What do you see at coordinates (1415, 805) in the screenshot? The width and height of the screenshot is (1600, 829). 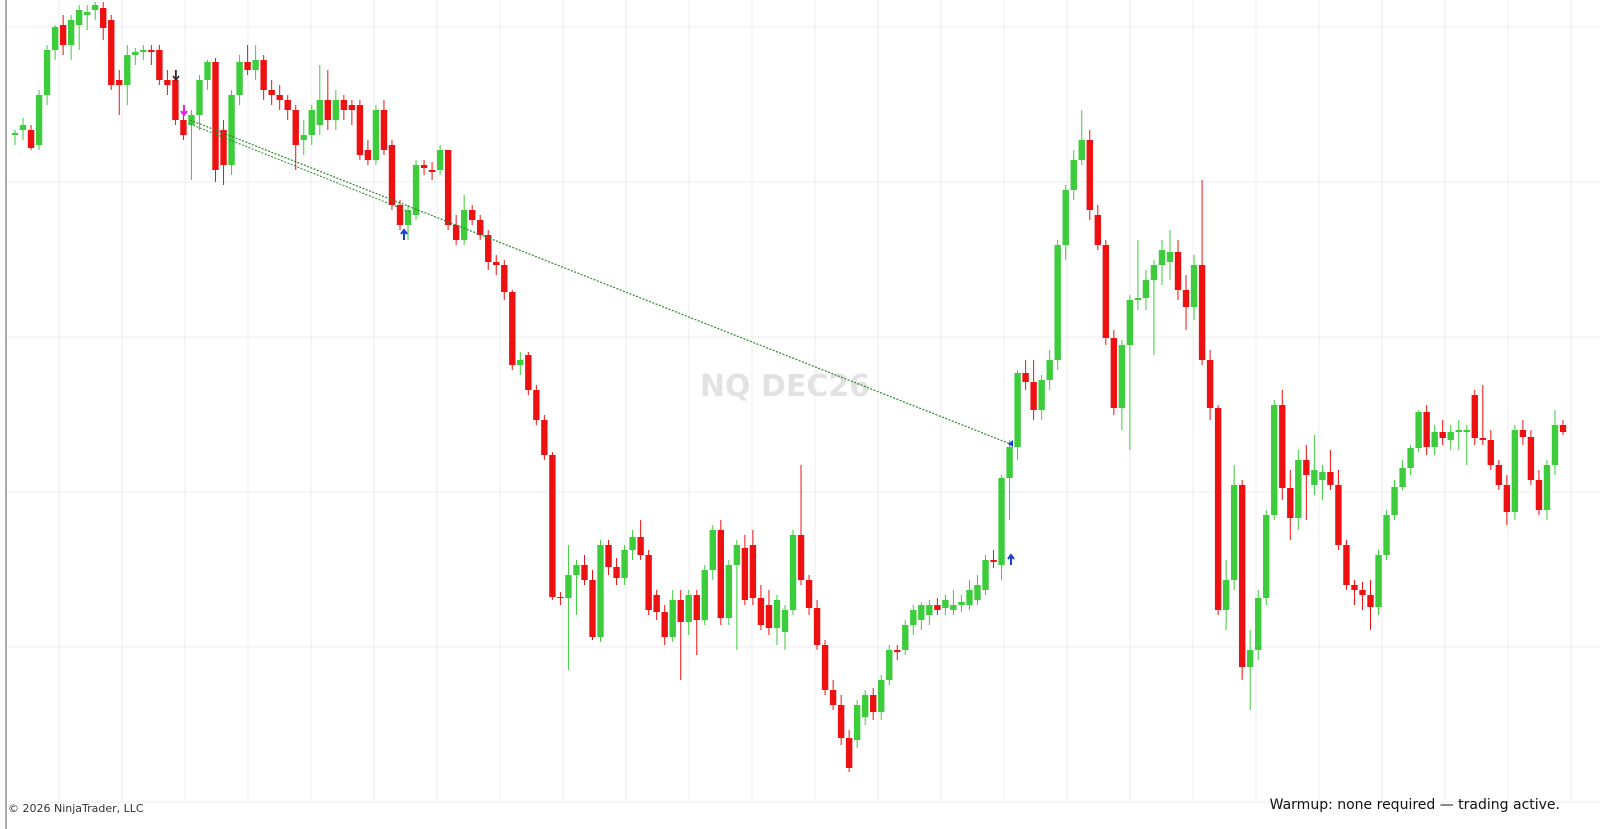 I see `status-text: Warmup: none required — trading active.` at bounding box center [1415, 805].